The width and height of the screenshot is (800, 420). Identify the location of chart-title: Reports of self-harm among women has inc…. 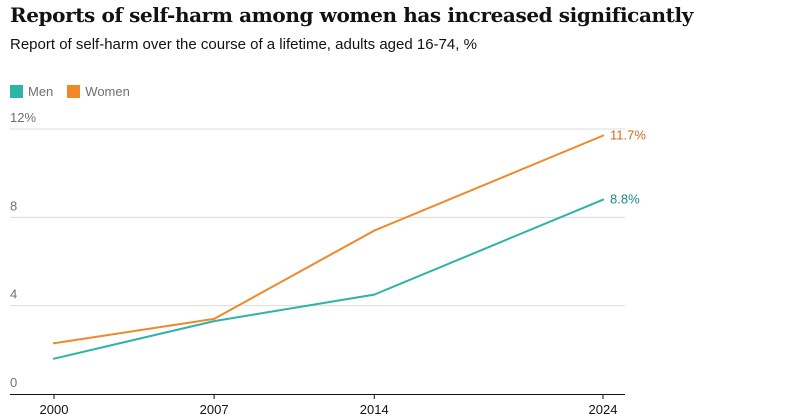
(351, 15).